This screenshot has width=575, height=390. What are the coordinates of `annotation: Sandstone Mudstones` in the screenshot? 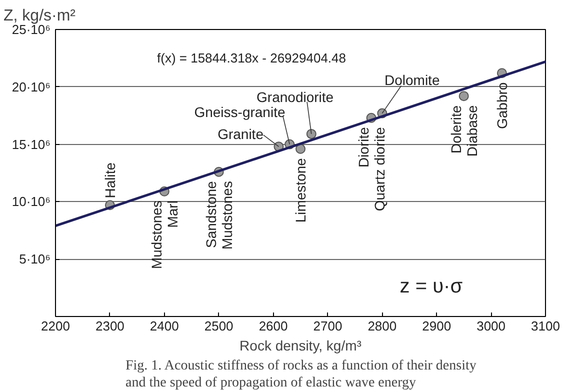 It's located at (218, 215).